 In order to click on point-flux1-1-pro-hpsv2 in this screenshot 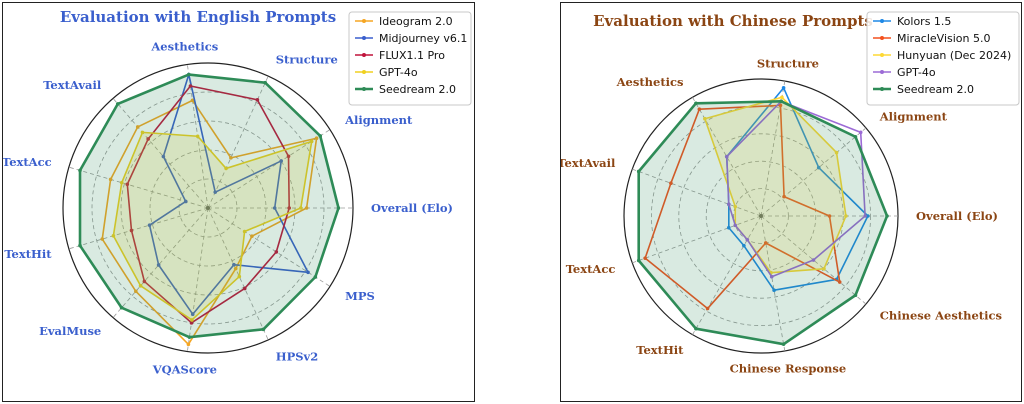, I will do `click(244, 288)`.